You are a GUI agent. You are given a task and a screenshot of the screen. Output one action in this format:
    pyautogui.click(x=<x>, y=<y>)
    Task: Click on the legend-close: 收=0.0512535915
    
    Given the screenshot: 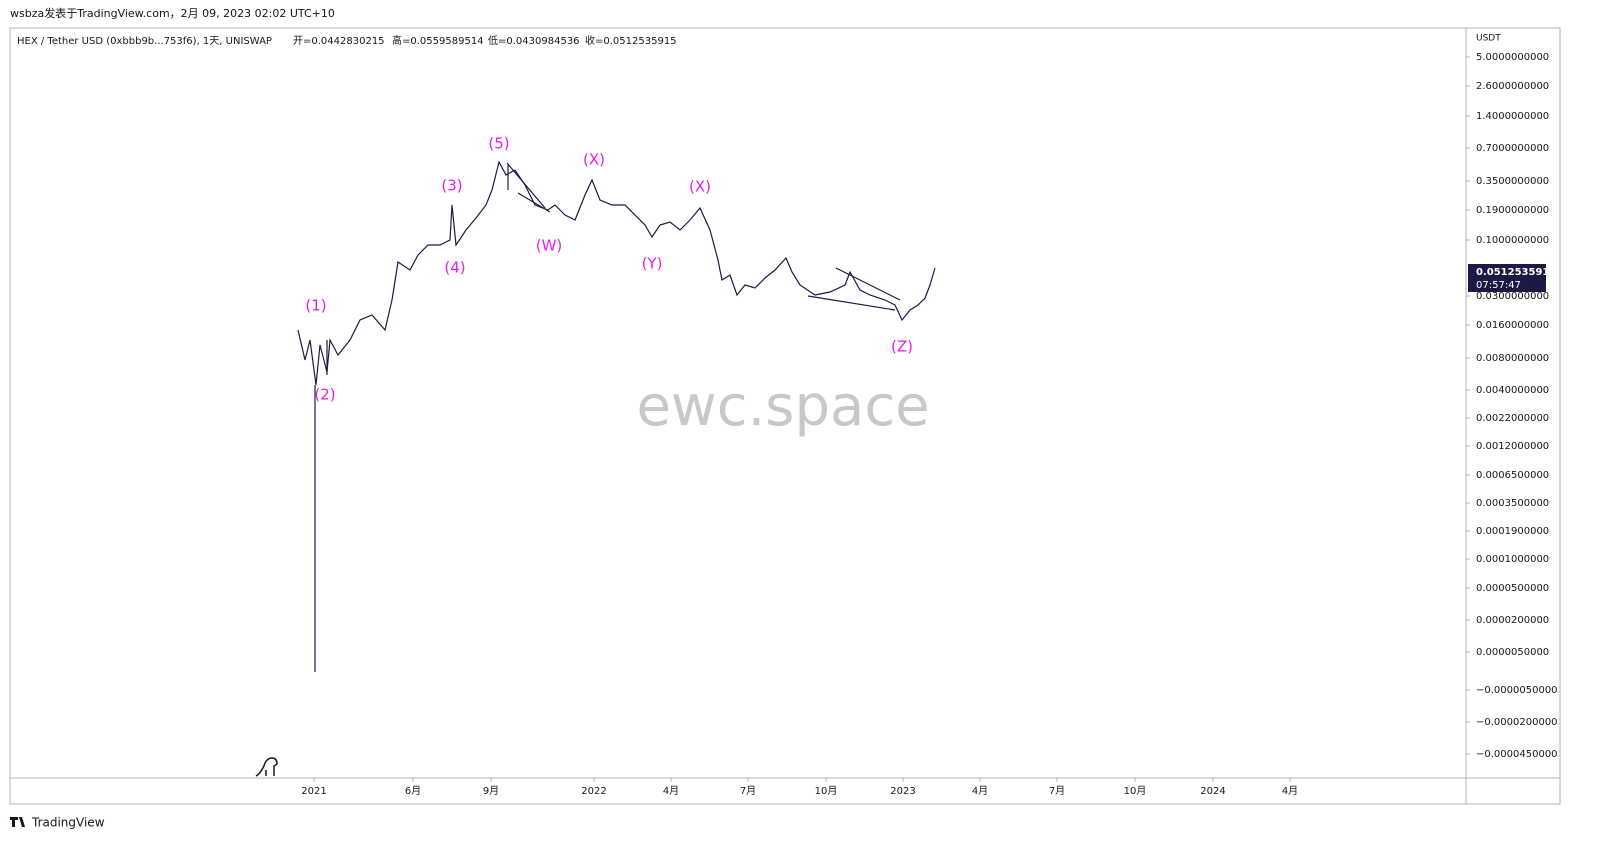 What is the action you would take?
    pyautogui.click(x=631, y=40)
    